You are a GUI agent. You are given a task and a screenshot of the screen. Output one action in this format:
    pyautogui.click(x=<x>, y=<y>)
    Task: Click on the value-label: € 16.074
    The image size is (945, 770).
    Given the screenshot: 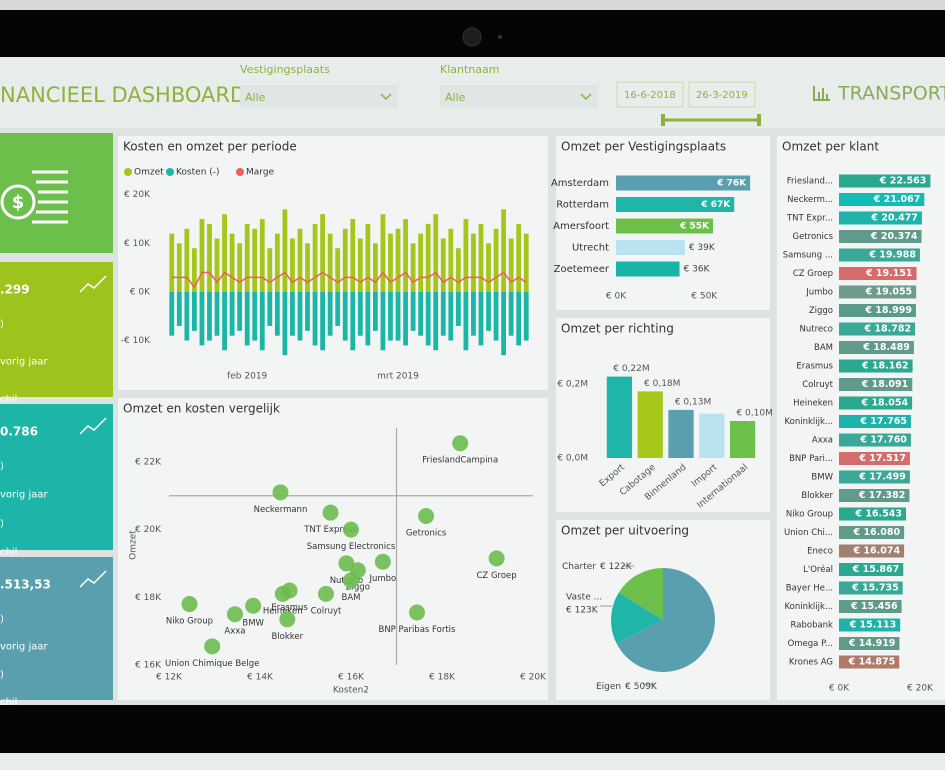 What is the action you would take?
    pyautogui.click(x=877, y=551)
    